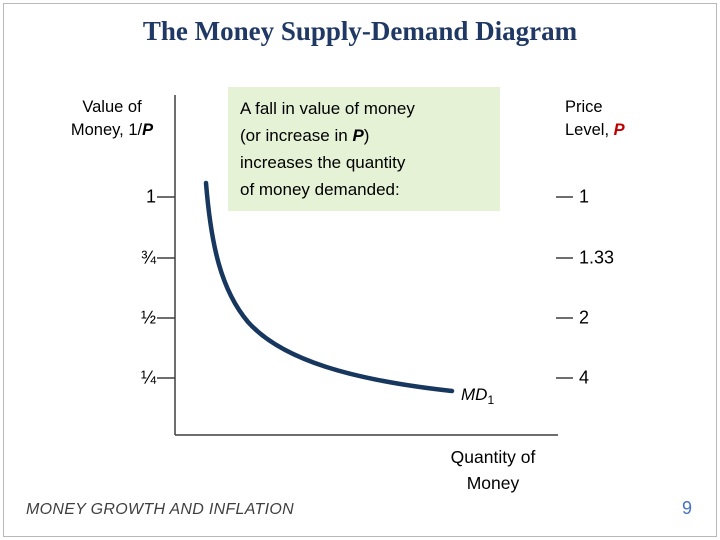 Image resolution: width=720 pixels, height=540 pixels. What do you see at coordinates (625, 119) in the screenshot?
I see `right-axis-label: Price Level, P` at bounding box center [625, 119].